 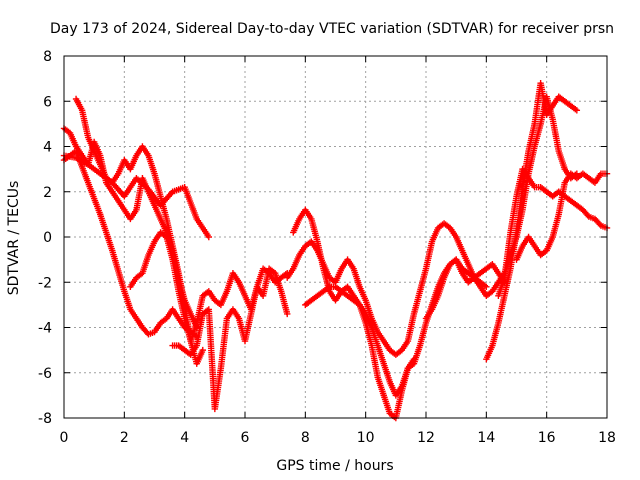 What do you see at coordinates (14, 238) in the screenshot?
I see `y-axis-label: SDTVAR / TECUs` at bounding box center [14, 238].